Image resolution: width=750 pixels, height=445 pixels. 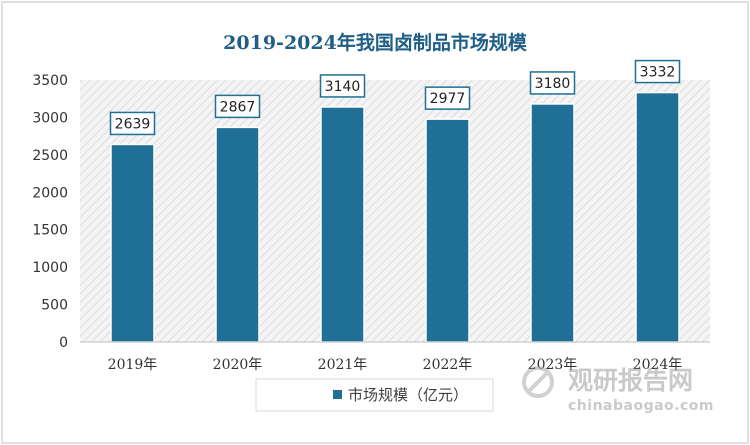 I want to click on data-label: 2977, so click(x=448, y=99).